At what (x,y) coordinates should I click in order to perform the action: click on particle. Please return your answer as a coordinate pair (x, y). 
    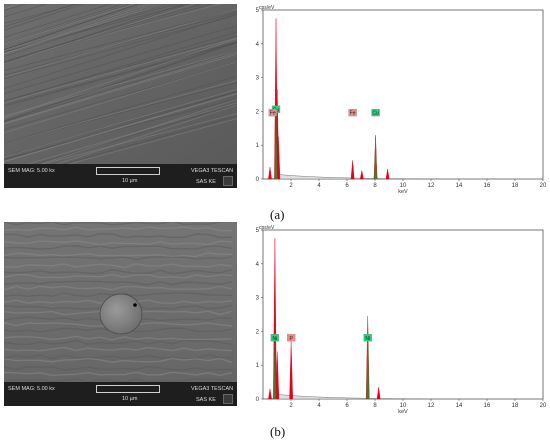
    Looking at the image, I should click on (121, 314).